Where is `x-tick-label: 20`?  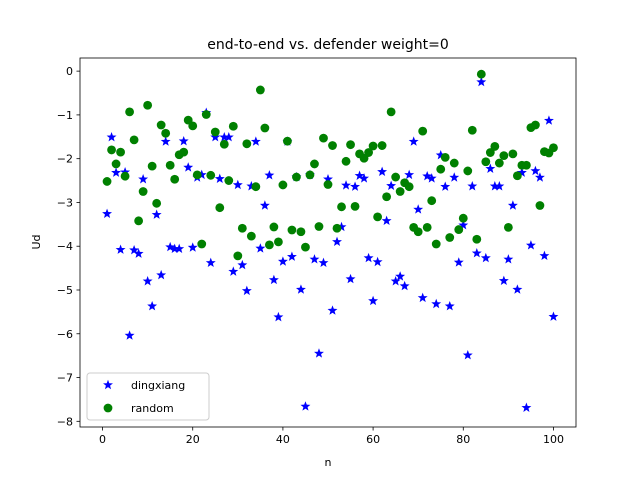 x-tick-label: 20 is located at coordinates (193, 439).